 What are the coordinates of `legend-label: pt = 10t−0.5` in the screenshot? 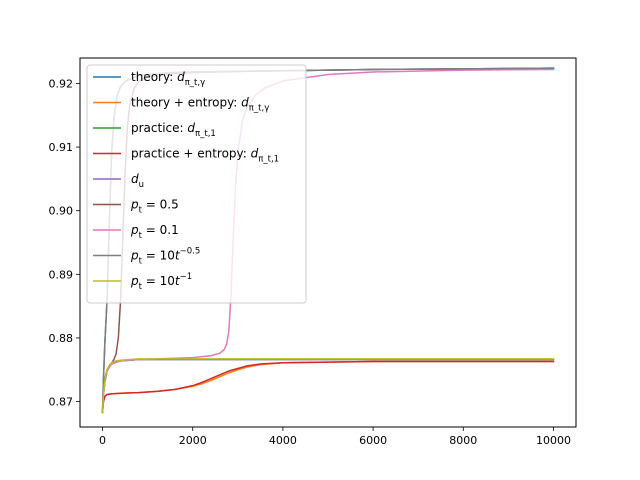 It's located at (165, 257).